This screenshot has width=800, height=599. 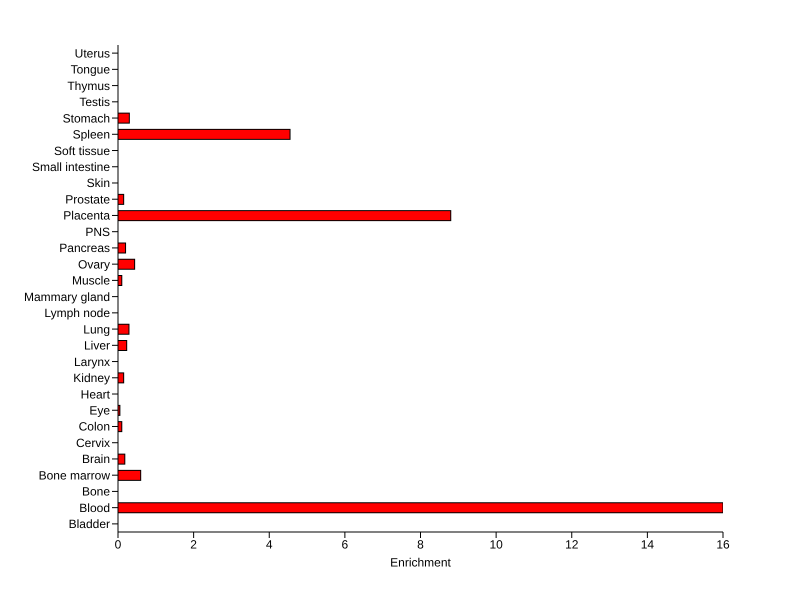 What do you see at coordinates (269, 545) in the screenshot?
I see `x-tick-label: 4` at bounding box center [269, 545].